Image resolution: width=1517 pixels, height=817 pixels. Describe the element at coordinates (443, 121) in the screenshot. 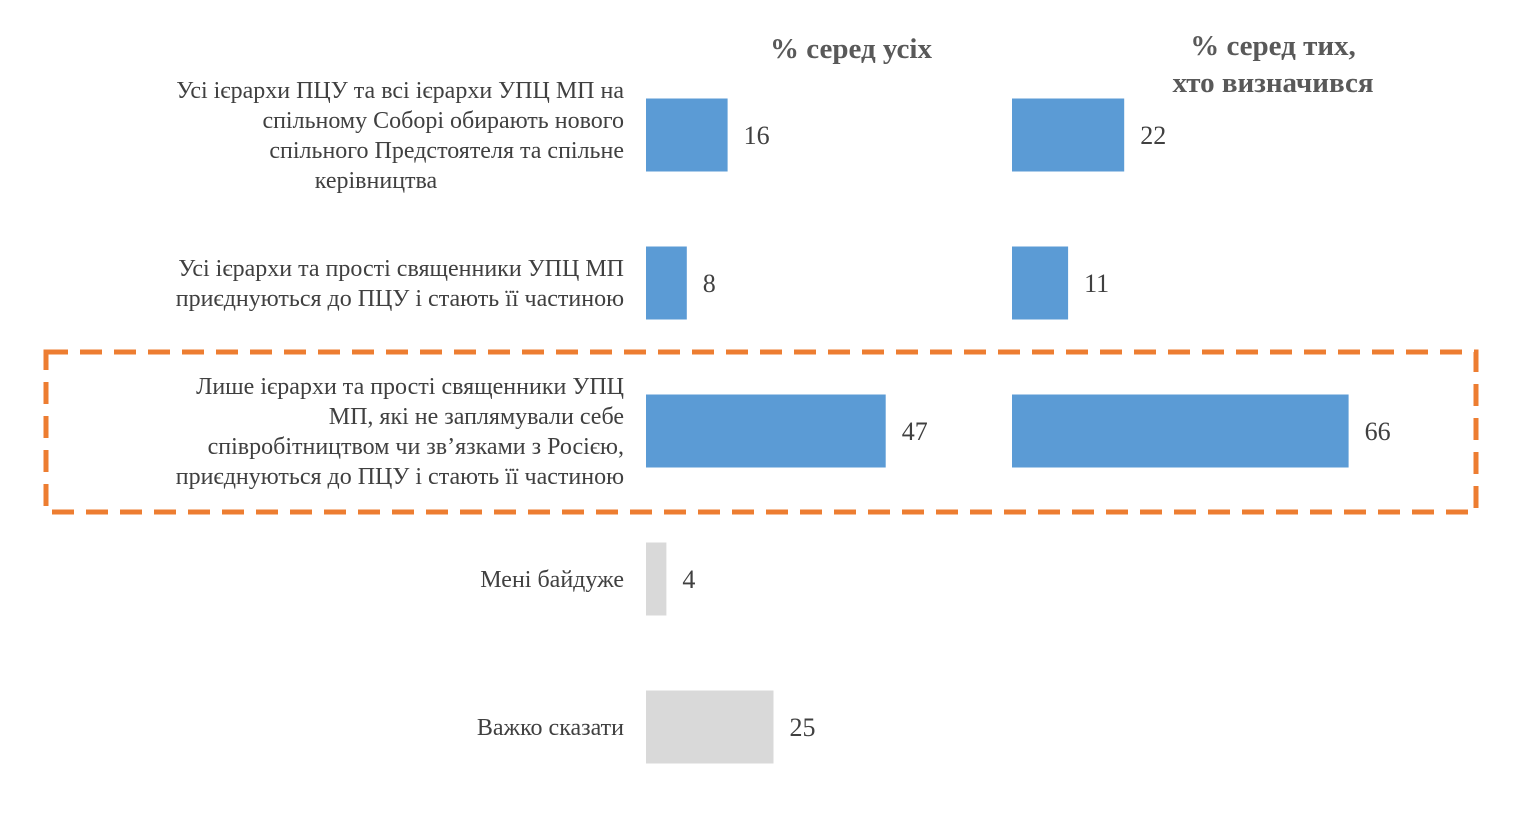

I see `category-label: спільному Соборі обирають нового` at that location.